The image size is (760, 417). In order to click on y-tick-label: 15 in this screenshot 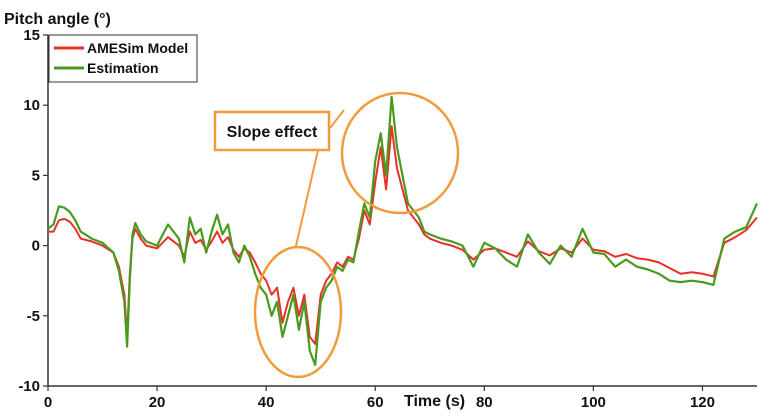, I will do `click(31, 35)`.